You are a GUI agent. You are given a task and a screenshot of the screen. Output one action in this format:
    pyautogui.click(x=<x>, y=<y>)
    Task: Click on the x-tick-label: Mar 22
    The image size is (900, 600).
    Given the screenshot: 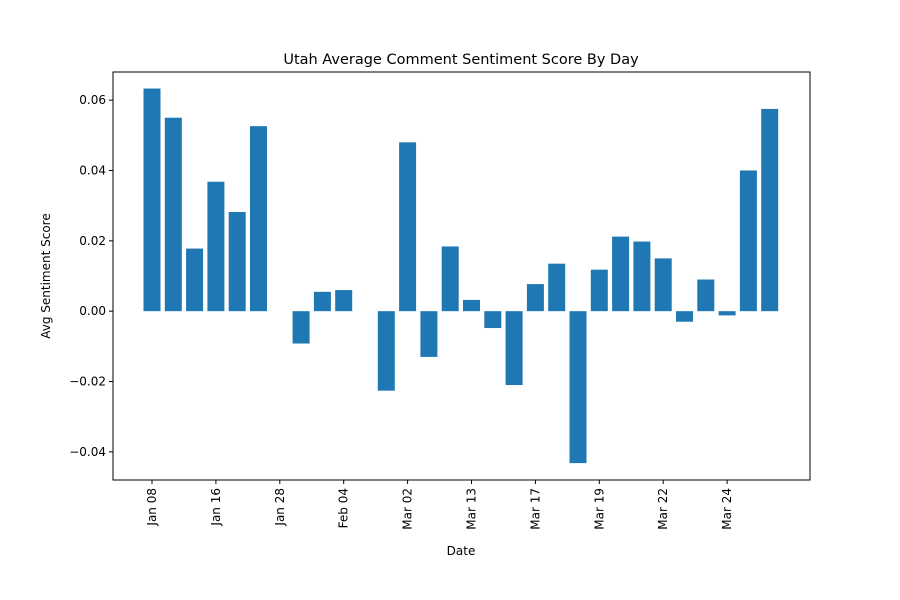 What is the action you would take?
    pyautogui.click(x=663, y=509)
    